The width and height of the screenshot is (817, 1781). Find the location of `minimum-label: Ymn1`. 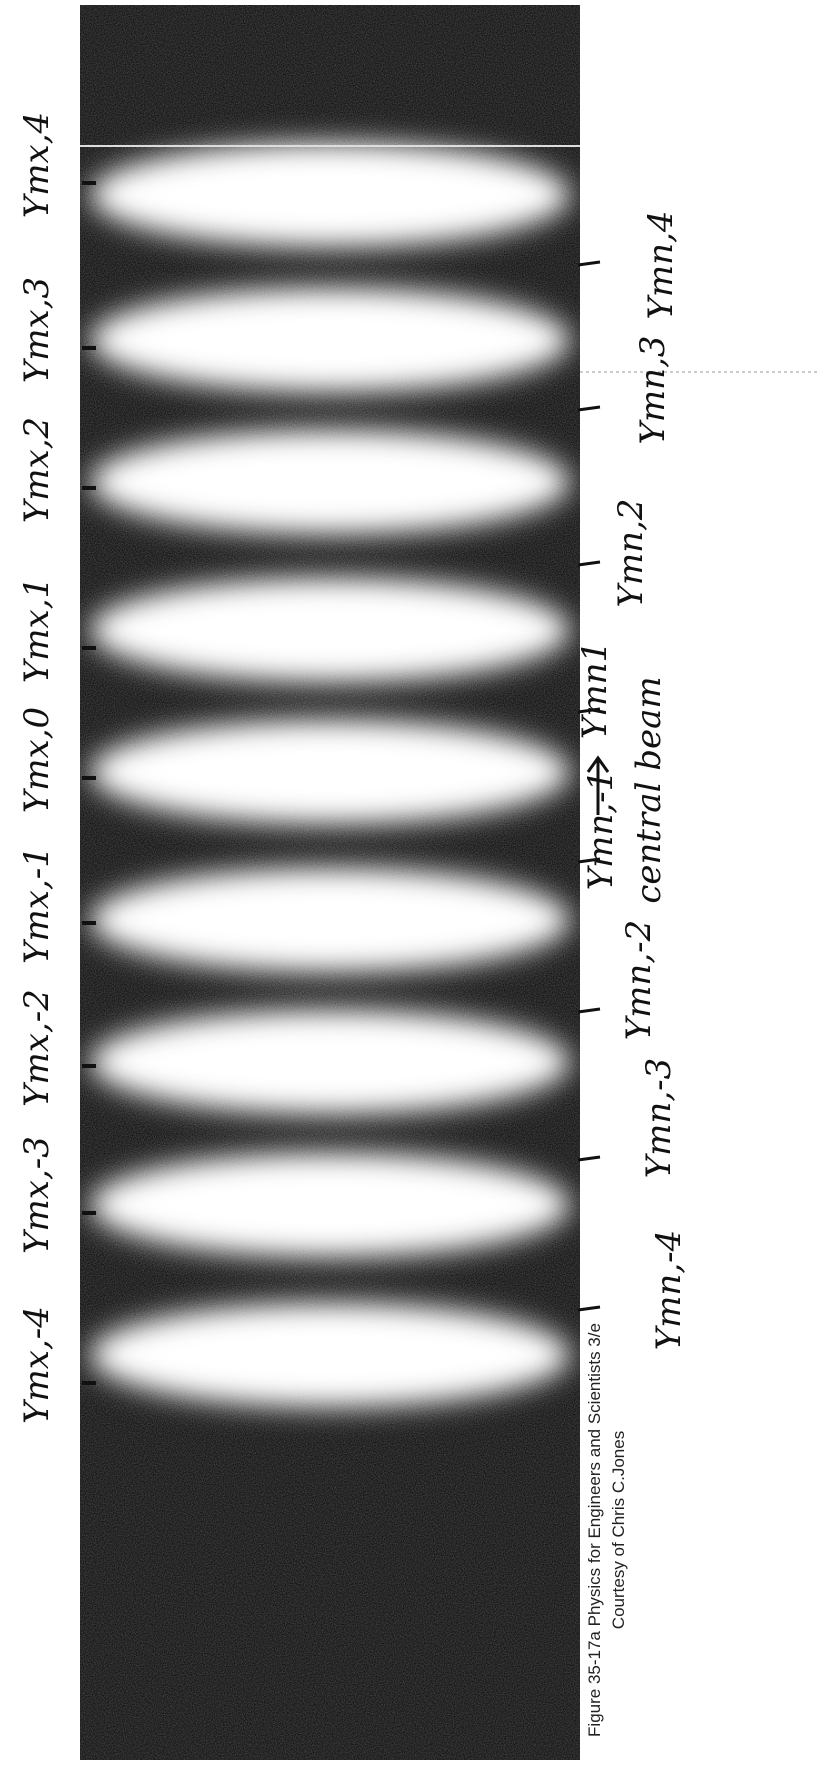

minimum-label: Ymn1 is located at coordinates (595, 690).